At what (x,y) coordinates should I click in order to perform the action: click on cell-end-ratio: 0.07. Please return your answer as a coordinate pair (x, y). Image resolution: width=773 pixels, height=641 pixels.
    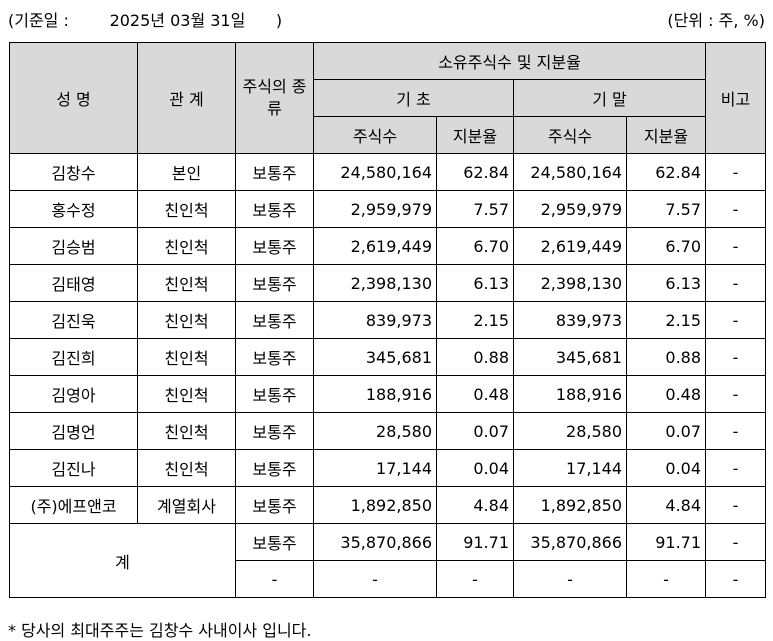
    Looking at the image, I should click on (666, 431).